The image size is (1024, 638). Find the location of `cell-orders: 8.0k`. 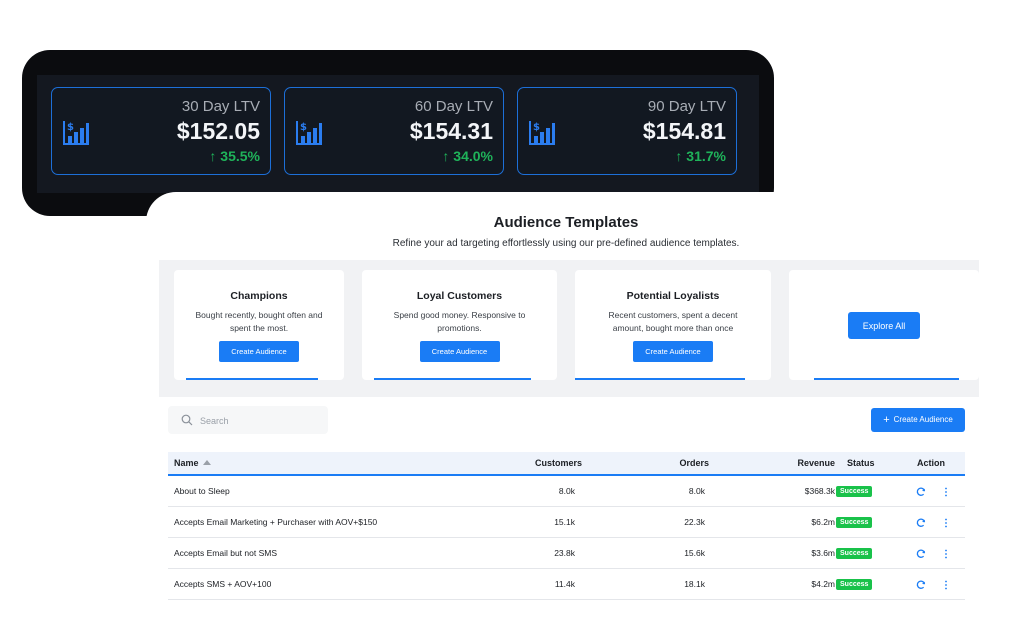

cell-orders: 8.0k is located at coordinates (696, 491).